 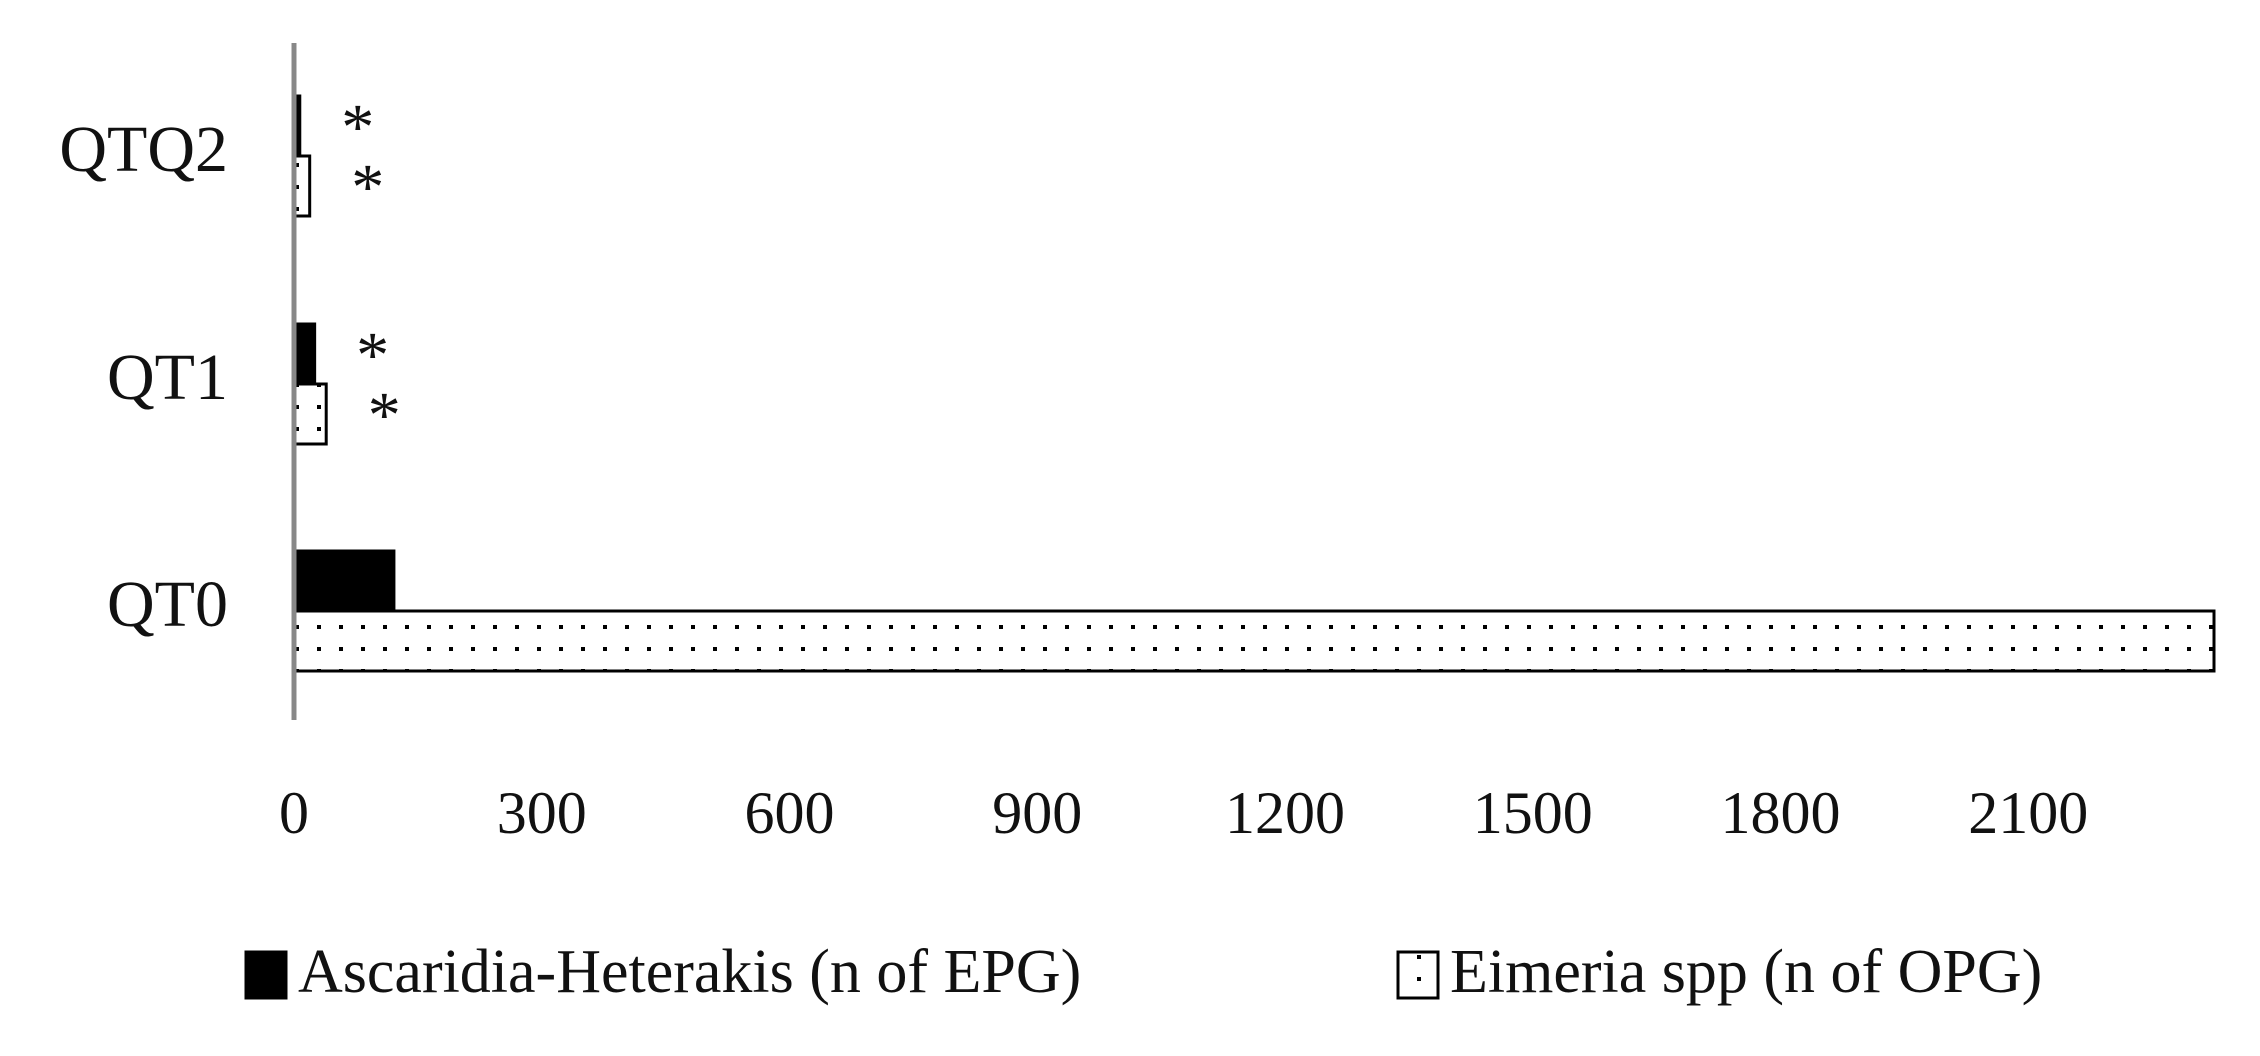 What do you see at coordinates (689, 972) in the screenshot?
I see `legend-label: Ascaridia-Heterakis (n of EPG)` at bounding box center [689, 972].